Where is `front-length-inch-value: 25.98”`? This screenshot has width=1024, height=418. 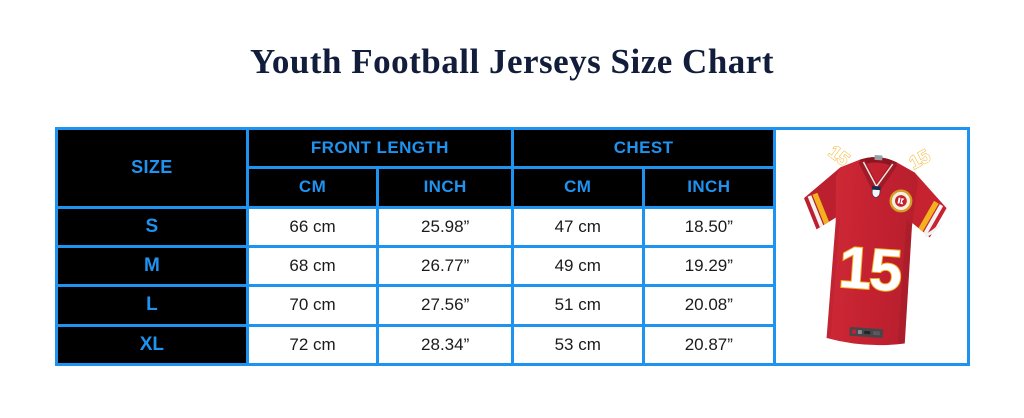 front-length-inch-value: 25.98” is located at coordinates (445, 226).